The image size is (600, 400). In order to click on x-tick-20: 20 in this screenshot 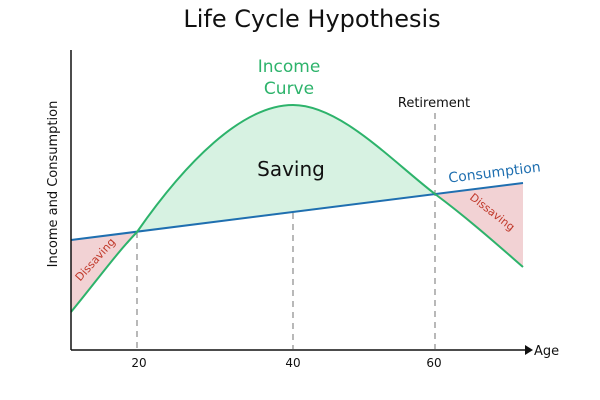, I will do `click(138, 363)`.